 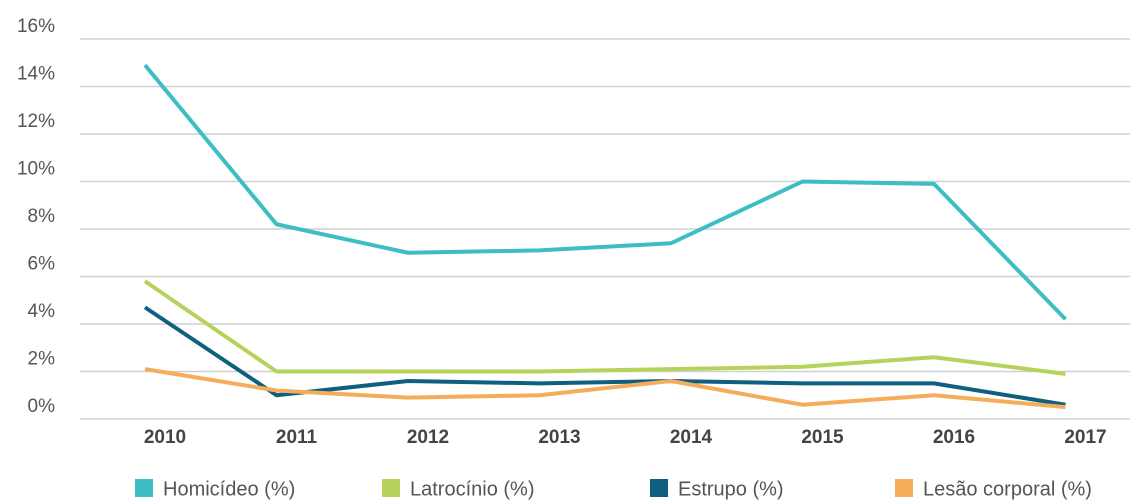 What do you see at coordinates (42, 216) in the screenshot?
I see `y-tick-label: 8%` at bounding box center [42, 216].